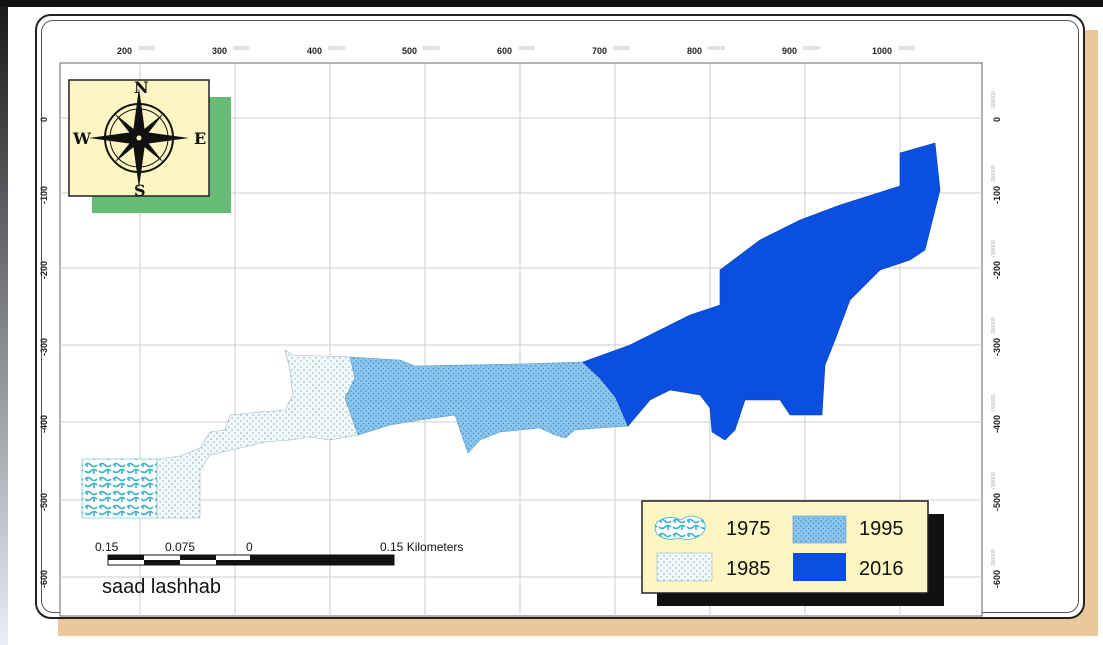 The image size is (1103, 645). Describe the element at coordinates (789, 51) in the screenshot. I see `x-tick-label: 900` at that location.